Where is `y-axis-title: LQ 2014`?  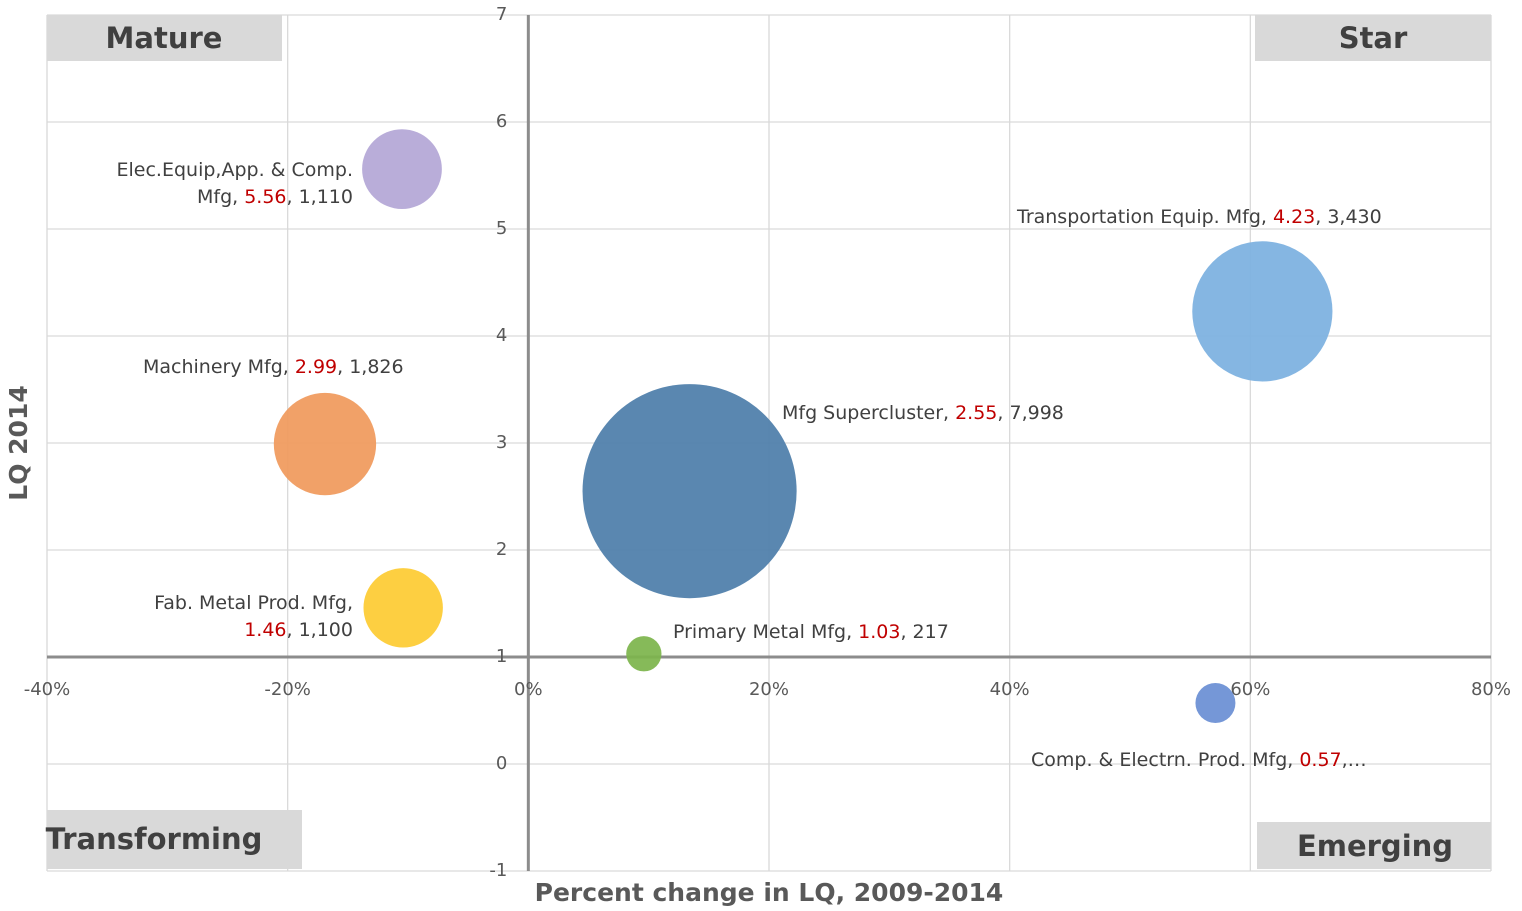 y-axis-title: LQ 2014 is located at coordinates (18, 442).